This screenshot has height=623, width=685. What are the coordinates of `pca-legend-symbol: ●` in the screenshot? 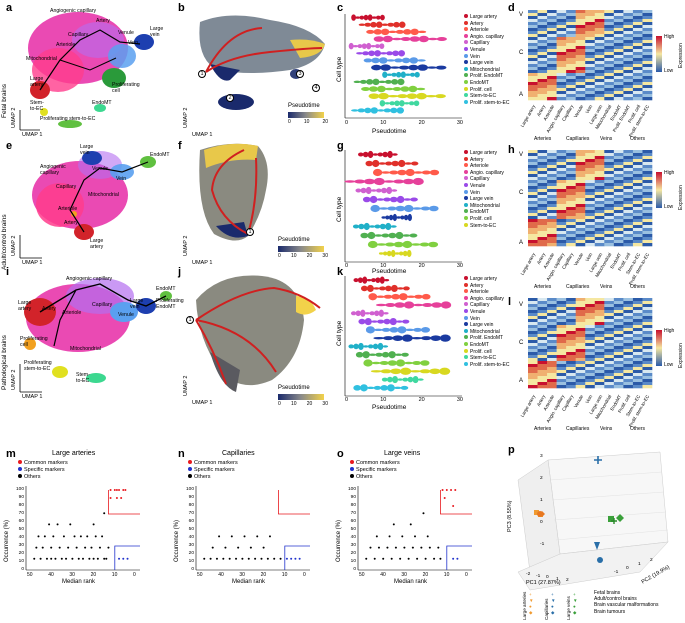 It's located at (574, 606).